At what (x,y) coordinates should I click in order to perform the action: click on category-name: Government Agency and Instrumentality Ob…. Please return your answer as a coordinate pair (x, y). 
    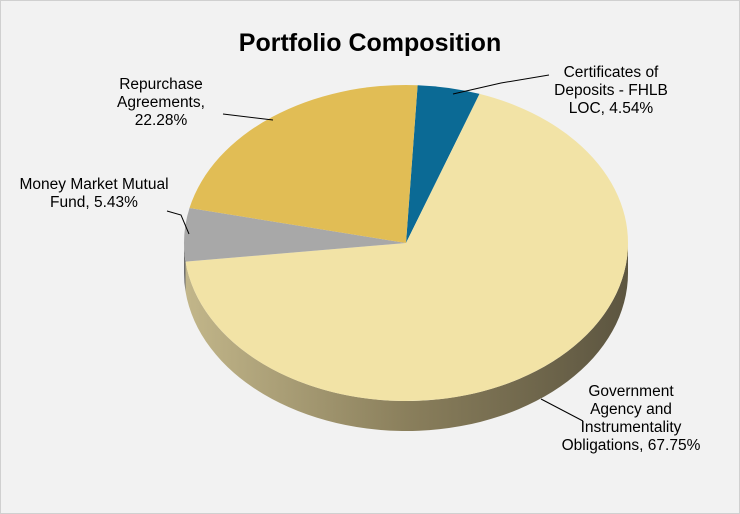
    Looking at the image, I should click on (621, 418).